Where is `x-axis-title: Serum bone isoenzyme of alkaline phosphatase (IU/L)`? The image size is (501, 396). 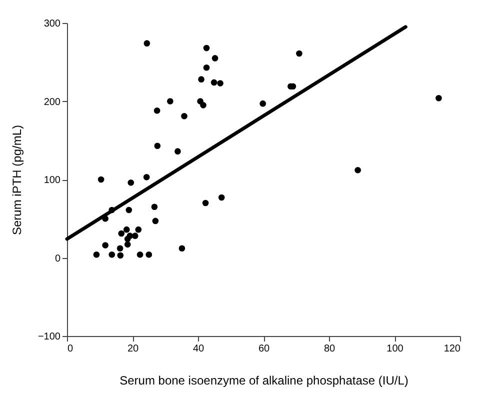
x-axis-title: Serum bone isoenzyme of alkaline phosphatase (IU/L) is located at coordinates (264, 381).